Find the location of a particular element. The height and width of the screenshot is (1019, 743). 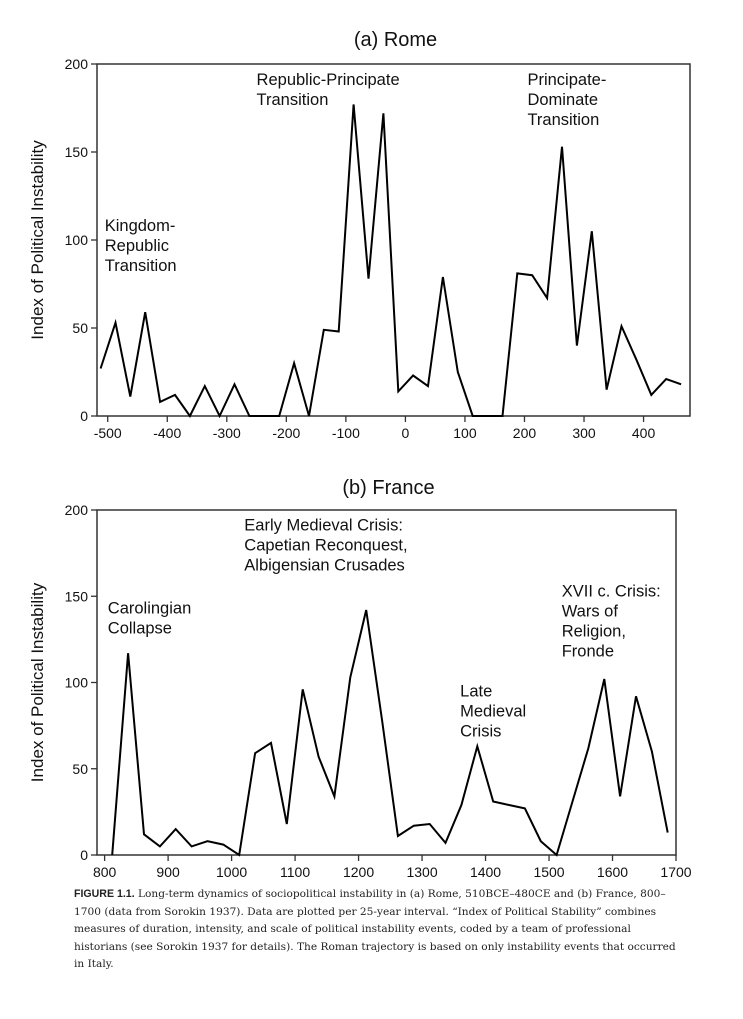

annotation: Republic-Principate Transition is located at coordinates (328, 90).